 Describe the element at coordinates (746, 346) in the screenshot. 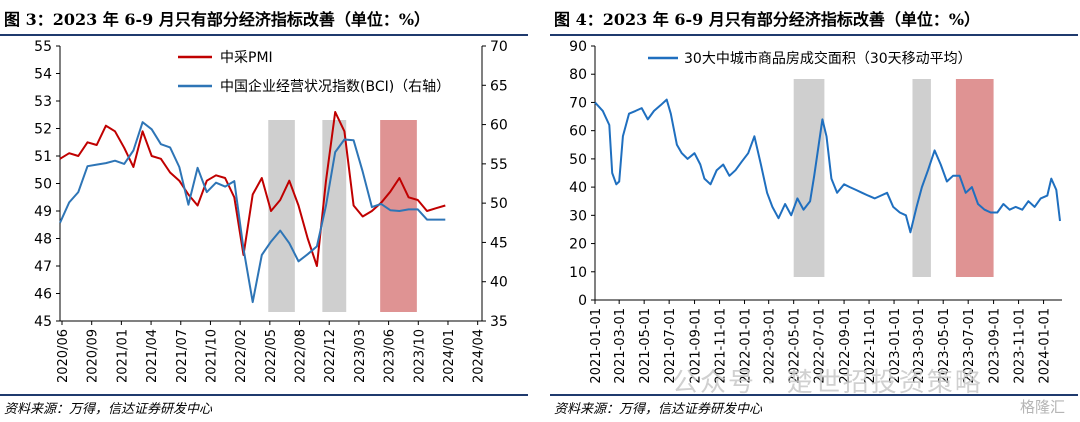

I see `x-tick-label: 2022-01-01` at that location.